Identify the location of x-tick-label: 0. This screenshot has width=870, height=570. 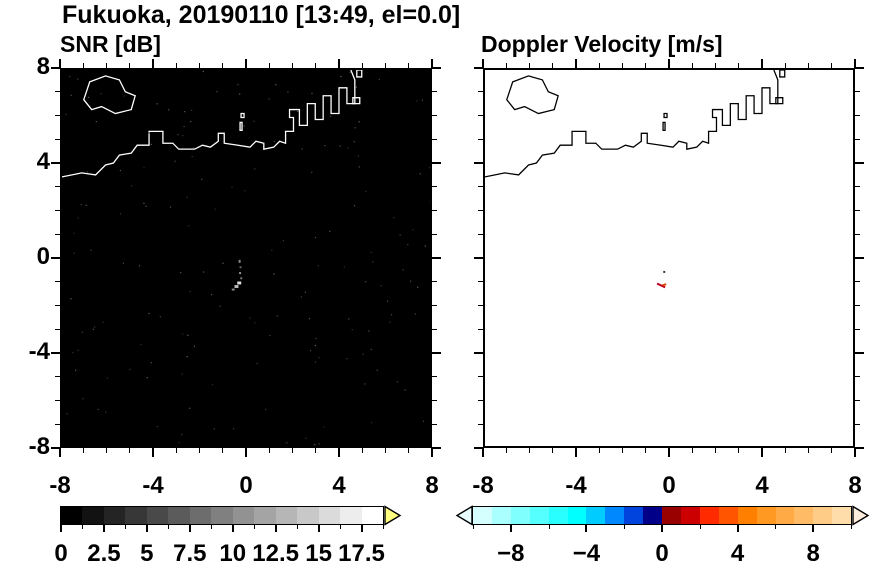
(246, 485).